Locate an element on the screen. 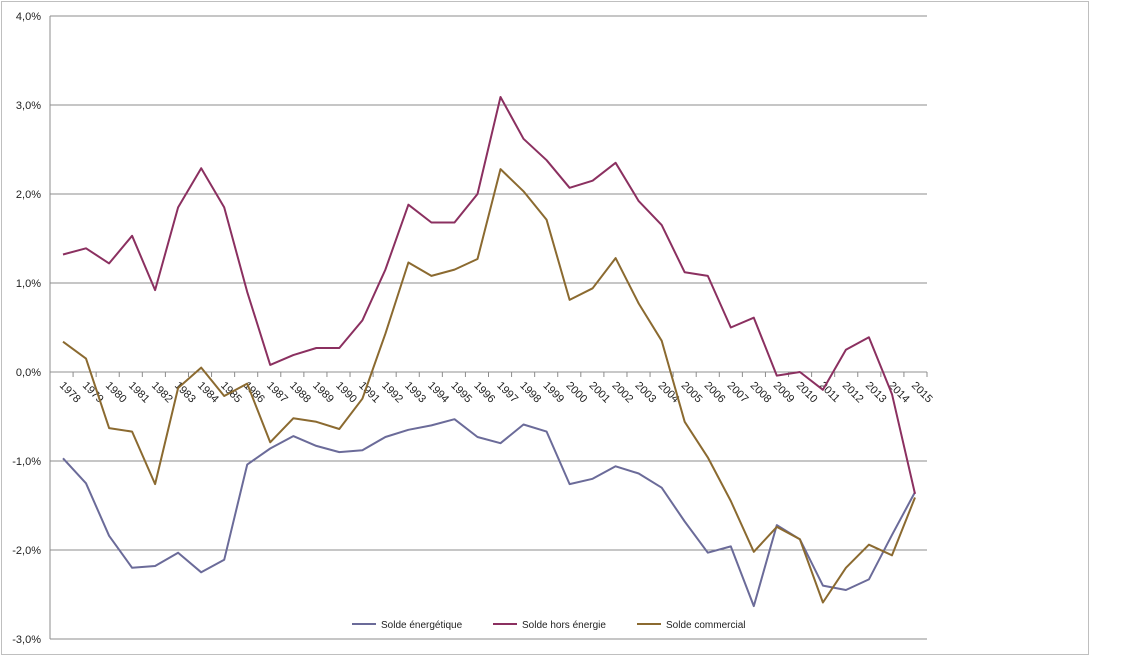 This screenshot has width=1141, height=657. x-tick-label: 1987 is located at coordinates (277, 393).